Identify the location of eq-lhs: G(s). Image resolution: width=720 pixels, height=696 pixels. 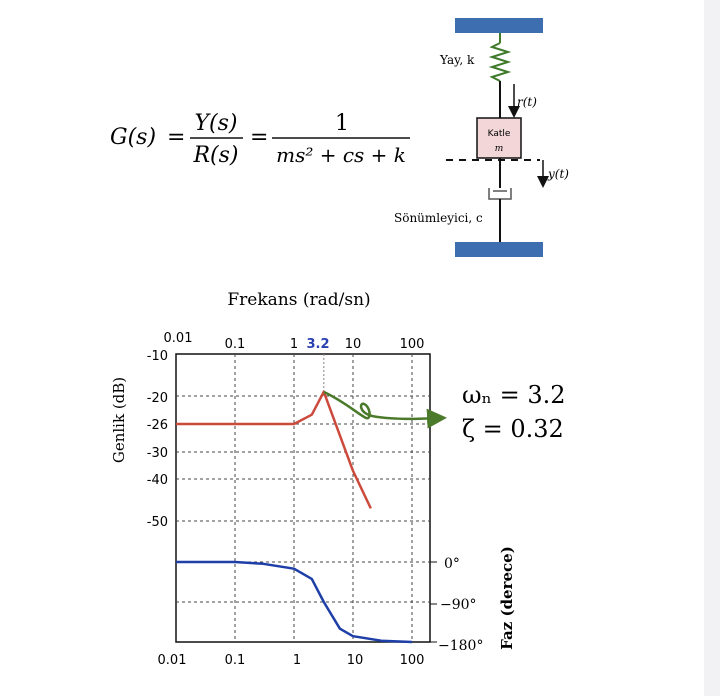
(133, 137).